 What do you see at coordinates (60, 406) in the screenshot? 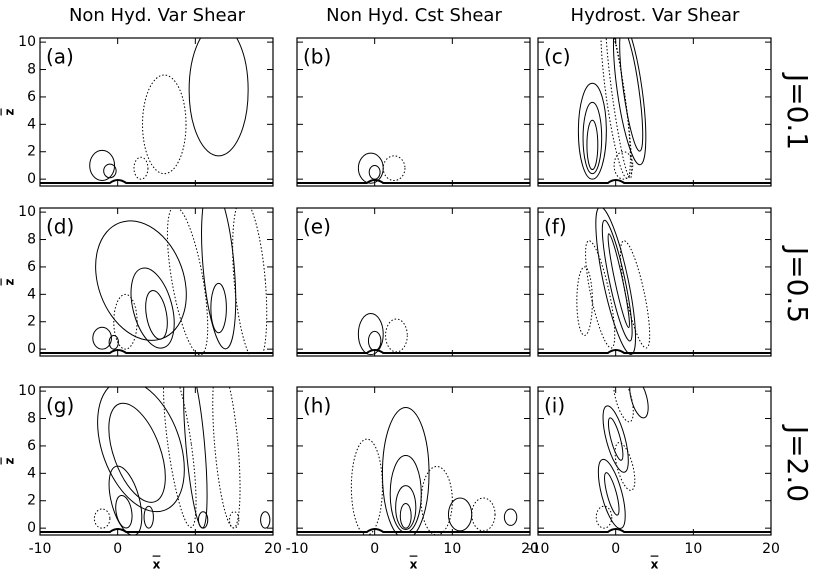
I see `panel-label: (g)` at bounding box center [60, 406].